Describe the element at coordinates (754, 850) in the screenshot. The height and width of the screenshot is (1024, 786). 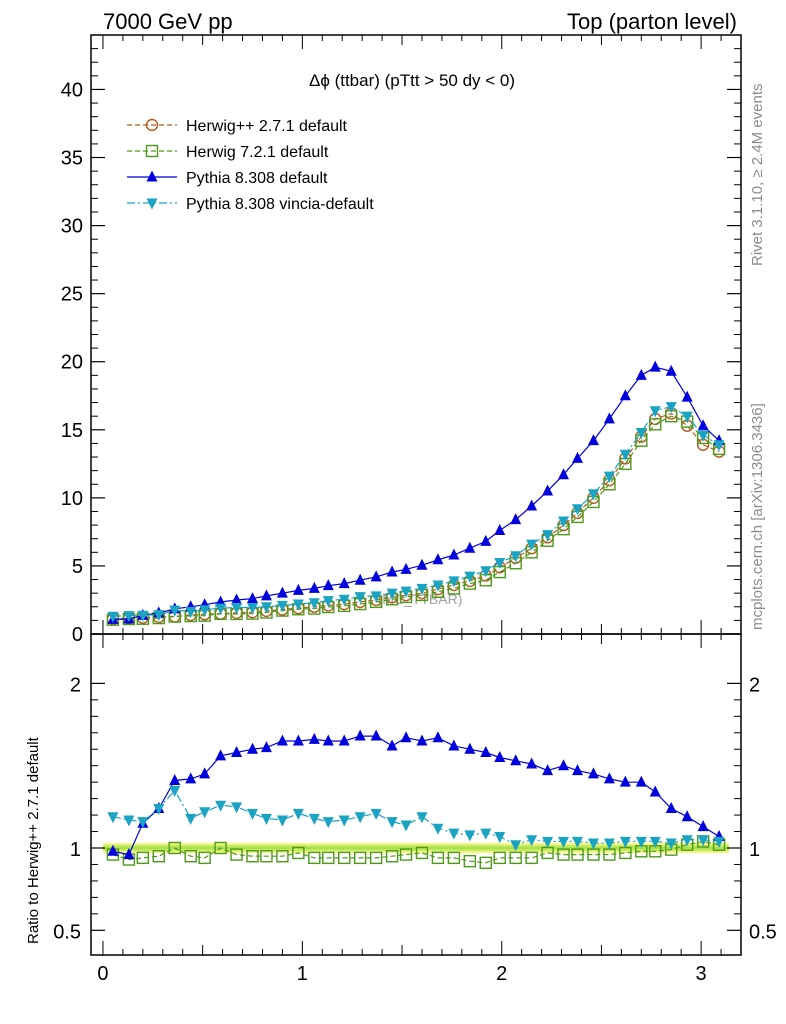
I see `ratio-y-tick-label-right: 1` at that location.